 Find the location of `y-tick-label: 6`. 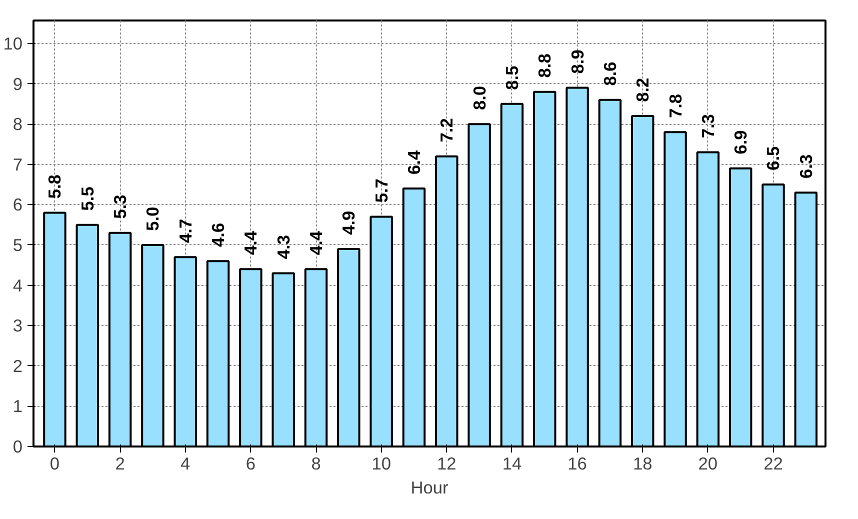

y-tick-label: 6 is located at coordinates (17, 204).